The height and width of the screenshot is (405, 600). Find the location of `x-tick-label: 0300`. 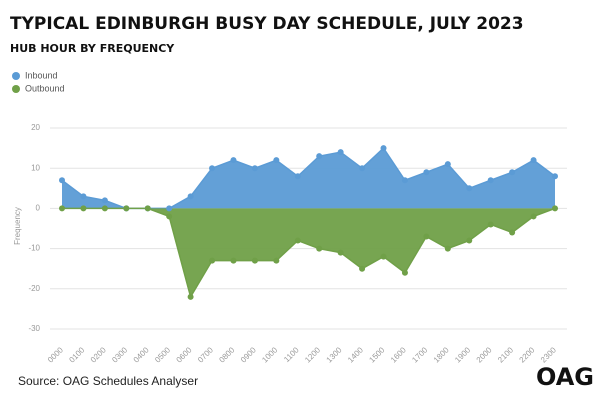

x-tick-label: 0300 is located at coordinates (119, 354).